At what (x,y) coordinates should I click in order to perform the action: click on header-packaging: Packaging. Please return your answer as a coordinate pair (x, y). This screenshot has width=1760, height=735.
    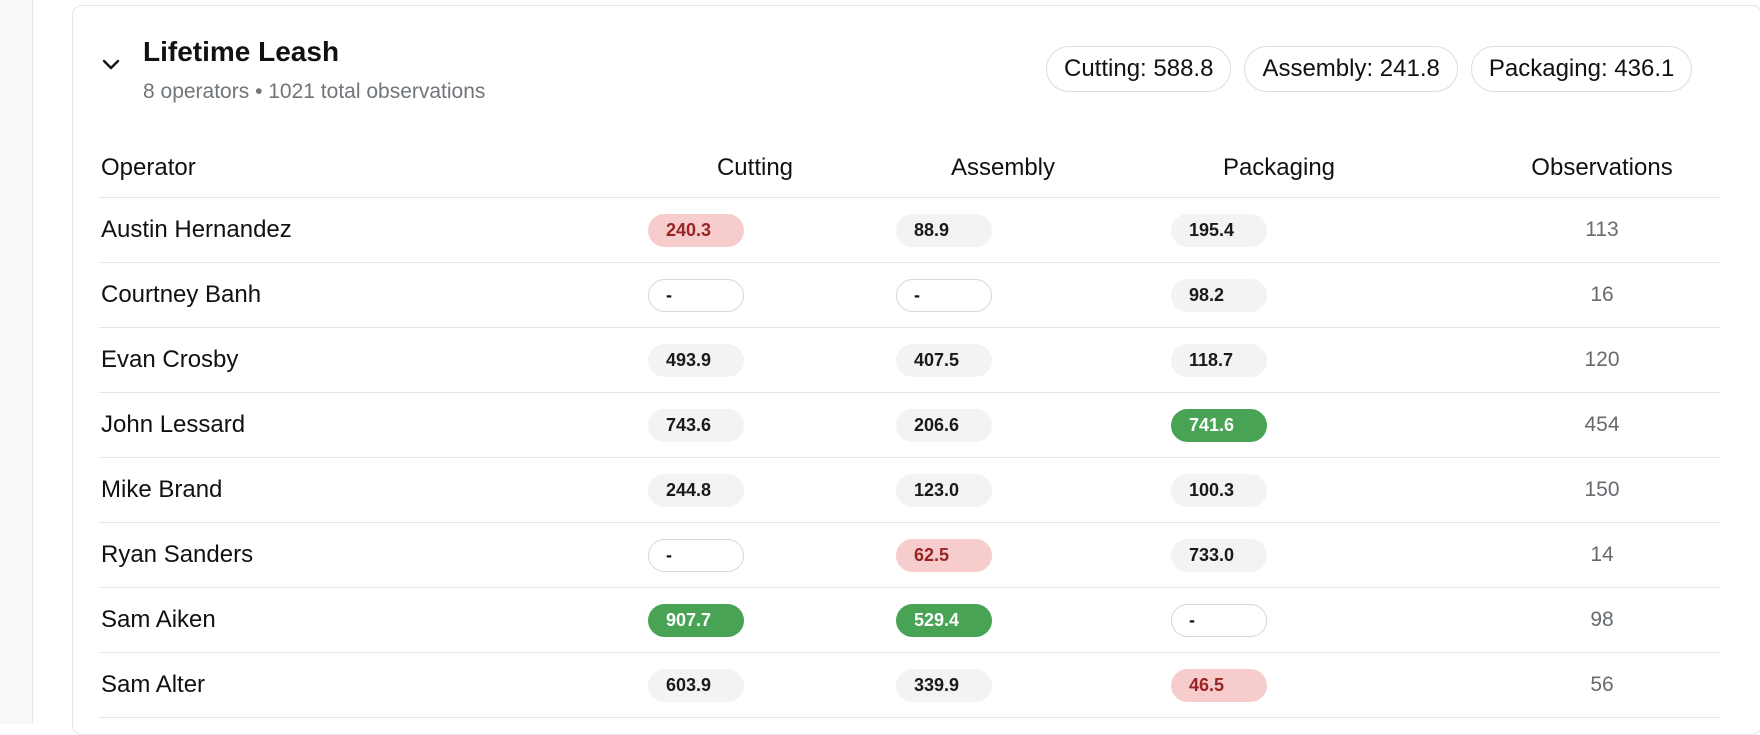
    Looking at the image, I should click on (1279, 167).